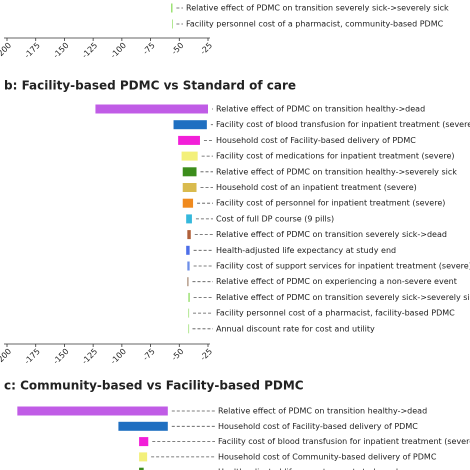 Image resolution: width=470 pixels, height=470 pixels. I want to click on bar-label: Cost of full DP course (9 pills), so click(275, 218).